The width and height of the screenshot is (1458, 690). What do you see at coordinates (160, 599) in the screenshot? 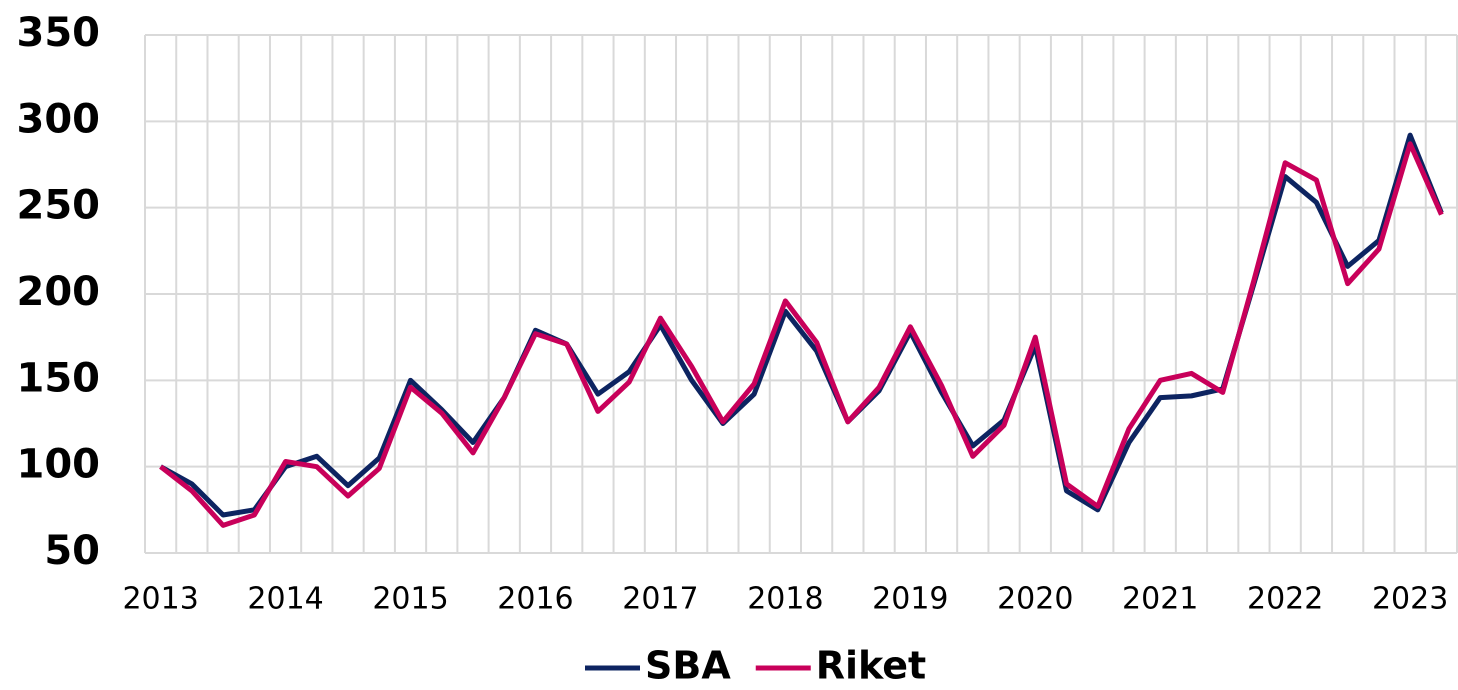
I see `x-tick-label: 2013` at bounding box center [160, 599].